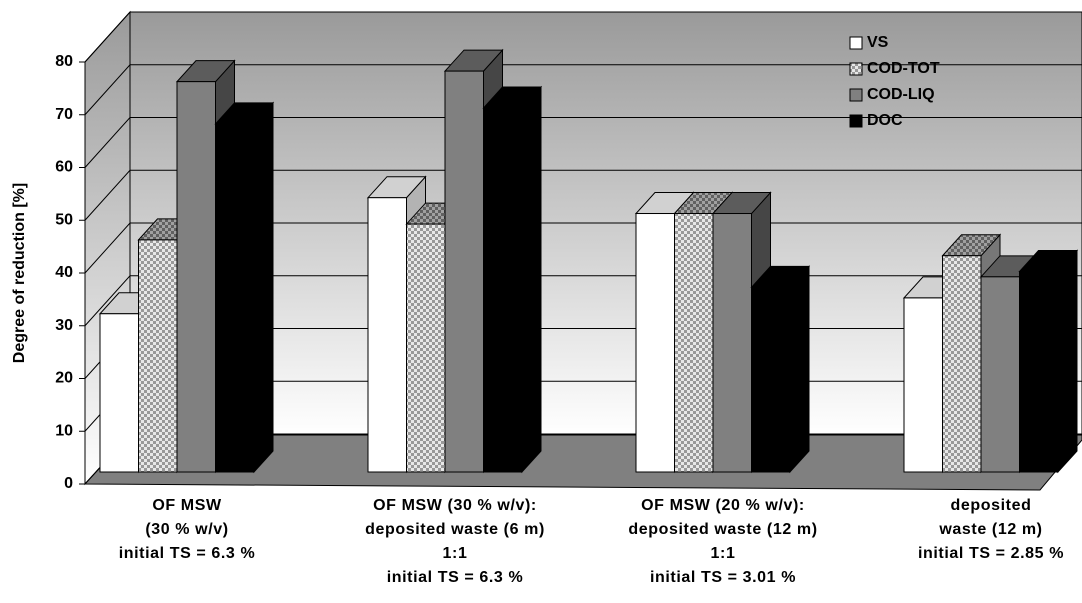 The width and height of the screenshot is (1082, 603). What do you see at coordinates (64, 167) in the screenshot?
I see `y-tick-label: 60` at bounding box center [64, 167].